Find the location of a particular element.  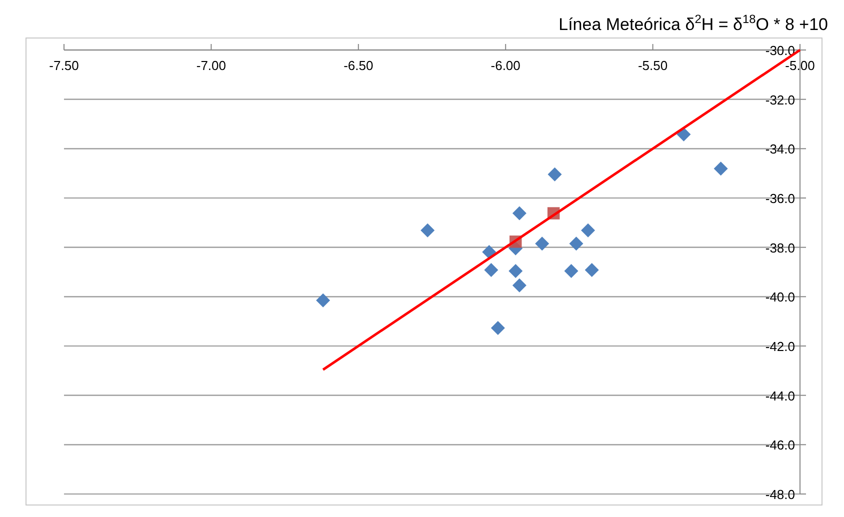

y-tick-label: -46.0 is located at coordinates (780, 445).